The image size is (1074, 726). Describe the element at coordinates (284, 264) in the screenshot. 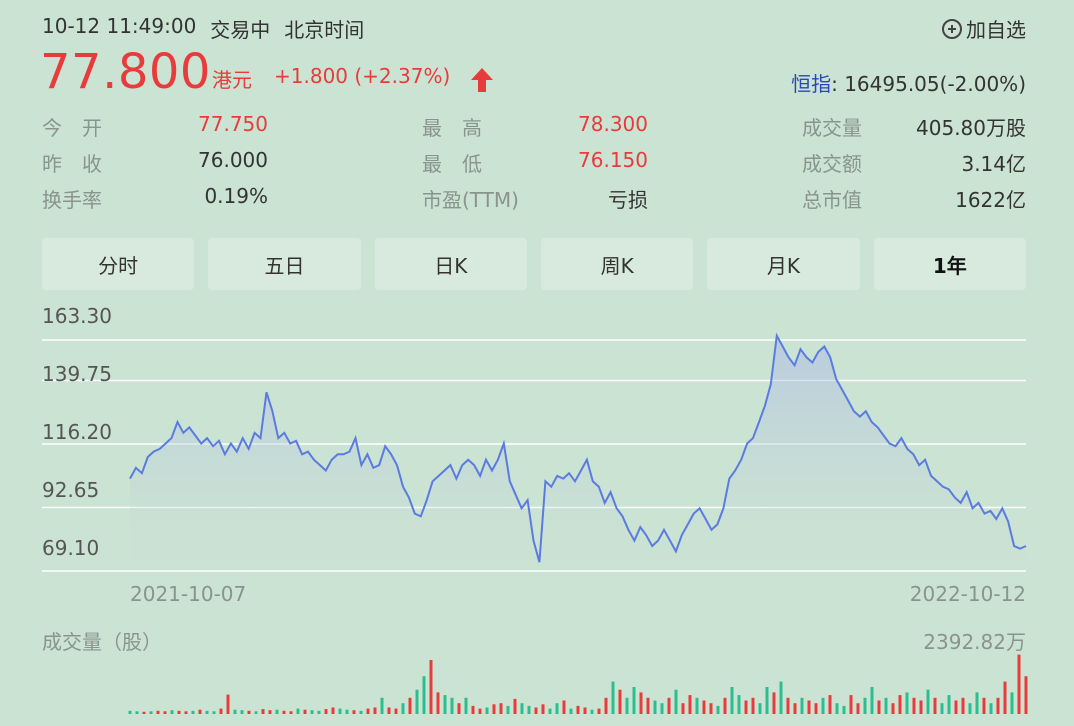

I see `tab-five-day: 五日` at that location.